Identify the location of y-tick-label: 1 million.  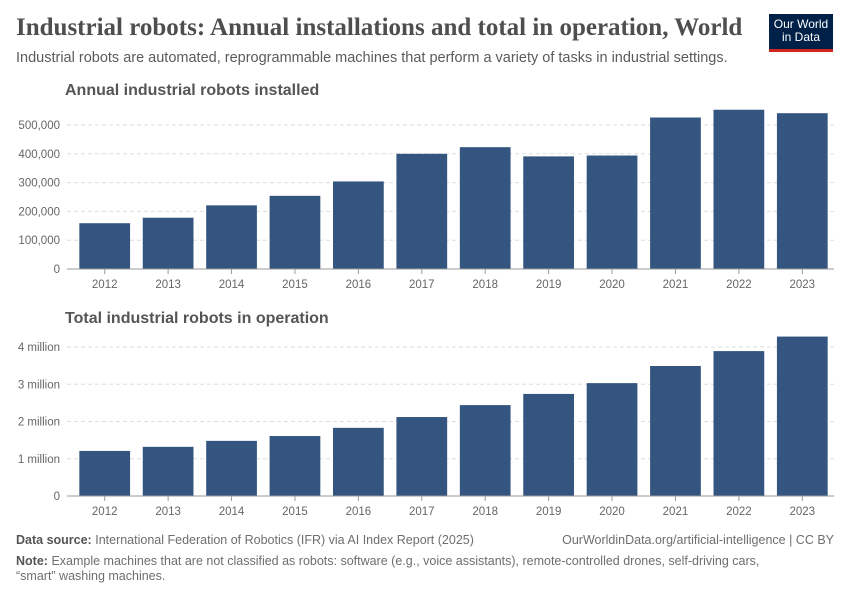
(39, 460).